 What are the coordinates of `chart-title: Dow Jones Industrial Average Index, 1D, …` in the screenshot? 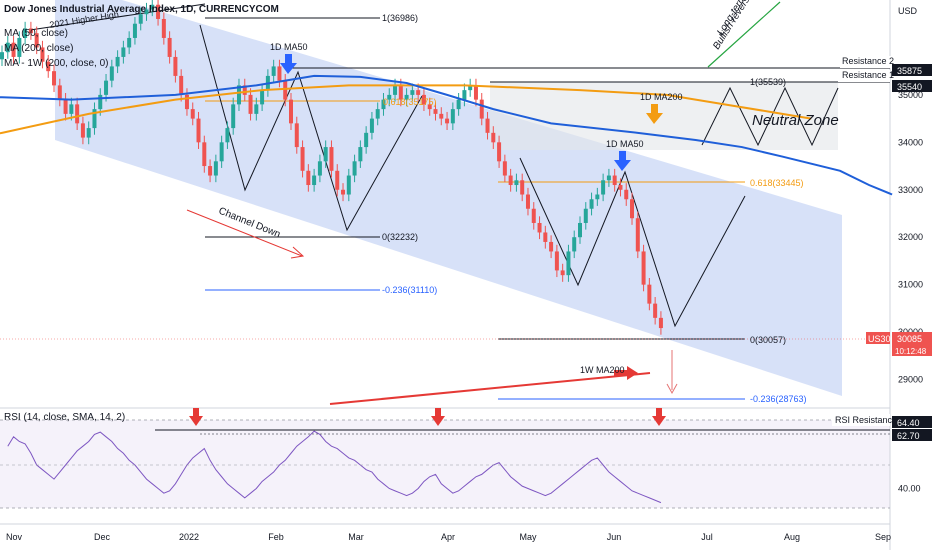 It's located at (141, 9).